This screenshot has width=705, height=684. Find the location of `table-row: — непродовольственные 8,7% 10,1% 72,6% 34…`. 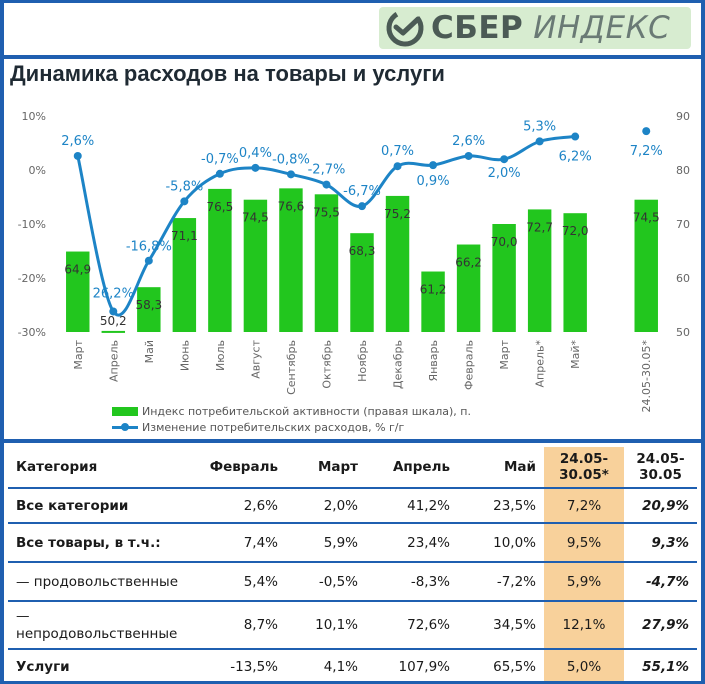

table-row: — непродовольственные 8,7% 10,1% 72,6% 34… is located at coordinates (352, 624).